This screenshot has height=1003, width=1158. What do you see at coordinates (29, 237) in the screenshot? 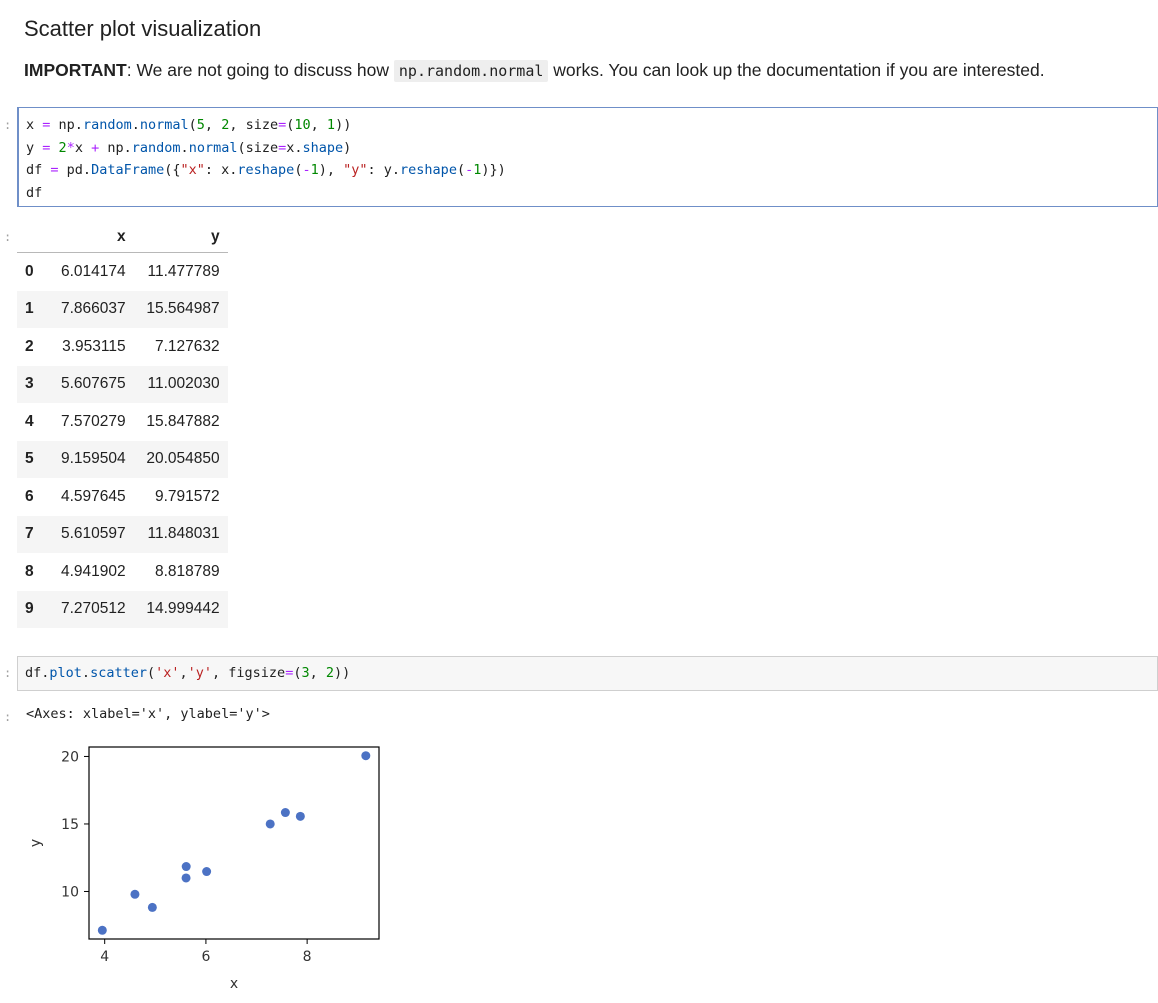
I see `index-header` at bounding box center [29, 237].